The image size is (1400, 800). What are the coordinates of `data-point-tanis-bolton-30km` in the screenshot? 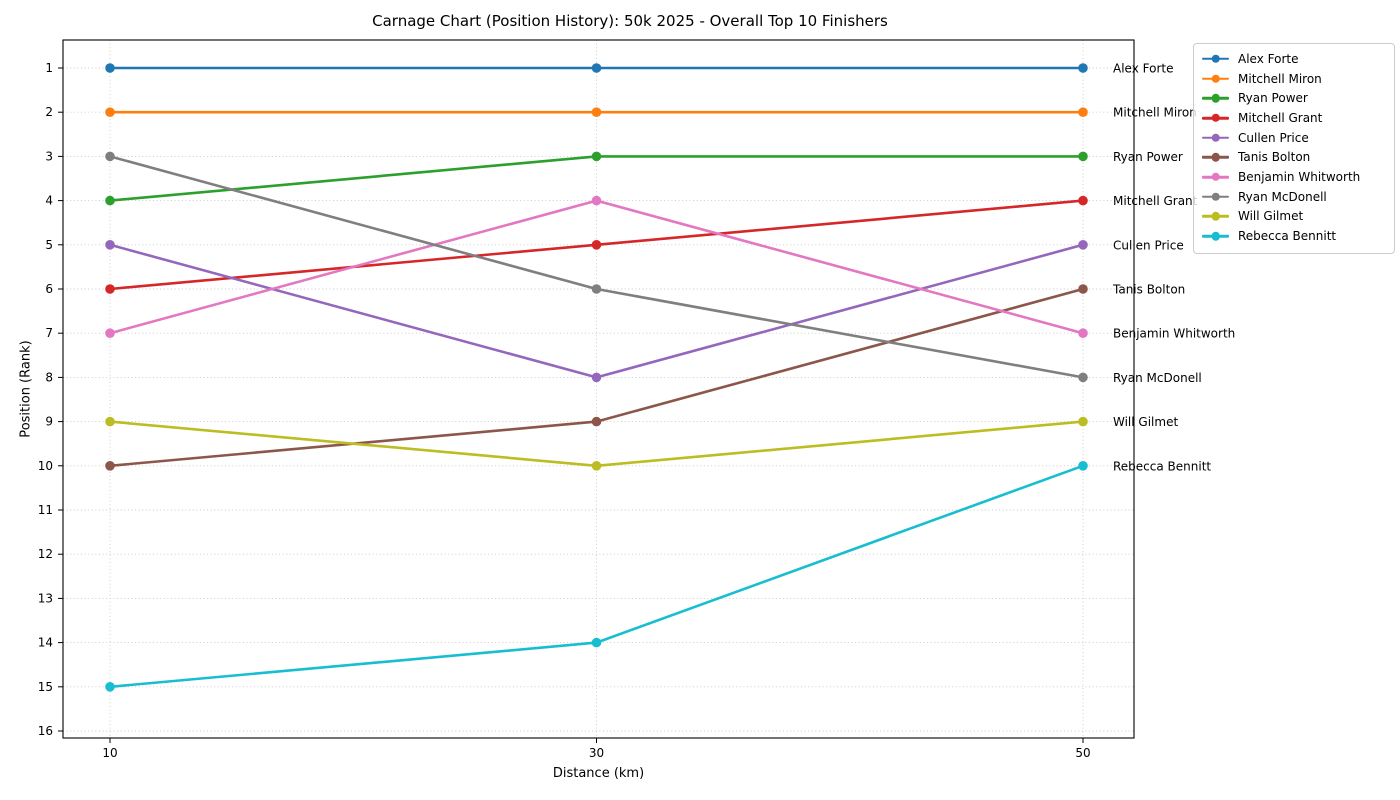 It's located at (596, 421).